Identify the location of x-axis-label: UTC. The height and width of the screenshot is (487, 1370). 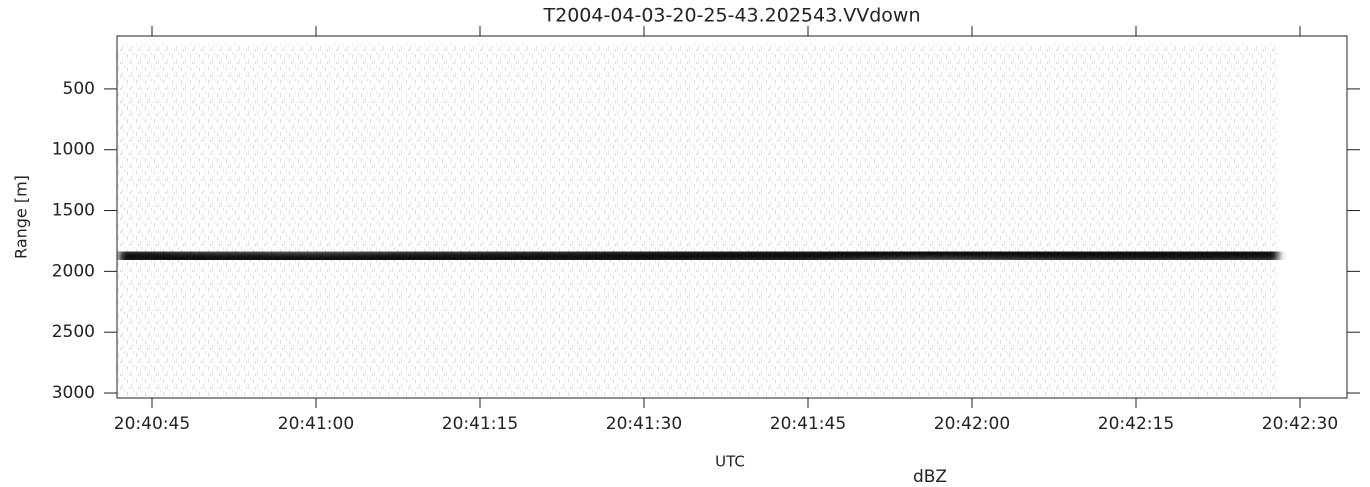
(730, 462).